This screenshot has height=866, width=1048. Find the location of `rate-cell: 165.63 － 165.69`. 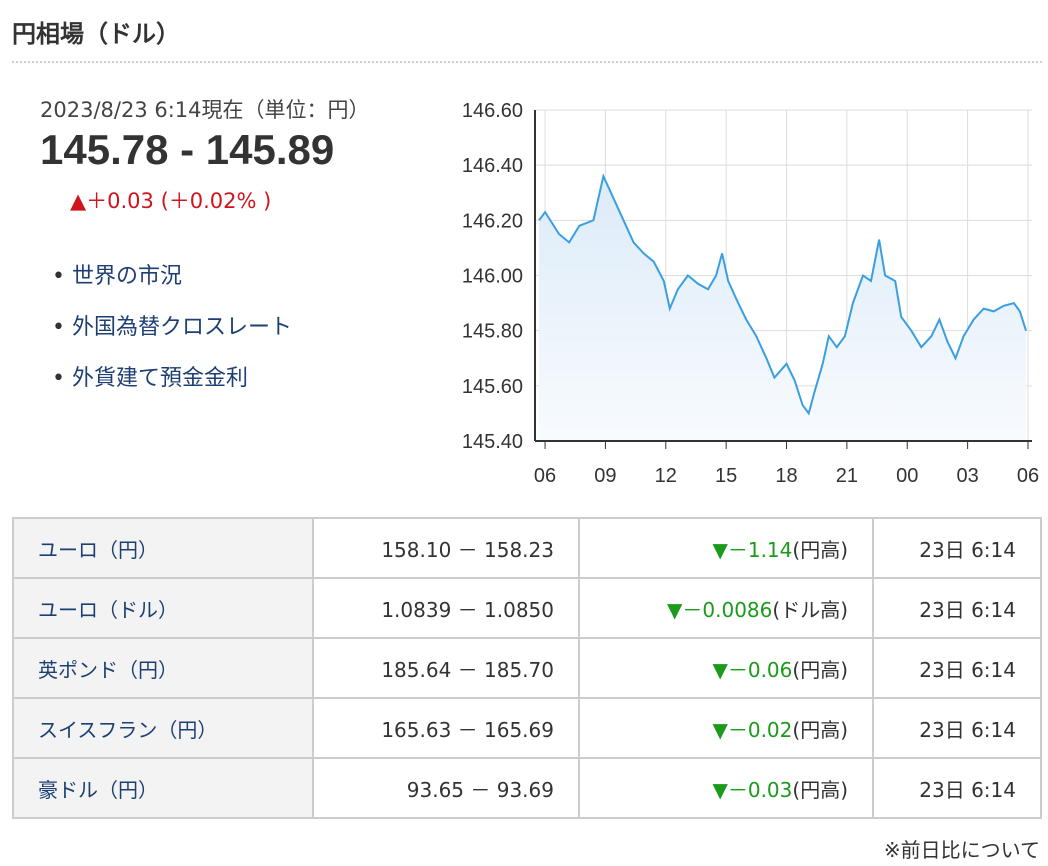

rate-cell: 165.63 － 165.69 is located at coordinates (446, 728).